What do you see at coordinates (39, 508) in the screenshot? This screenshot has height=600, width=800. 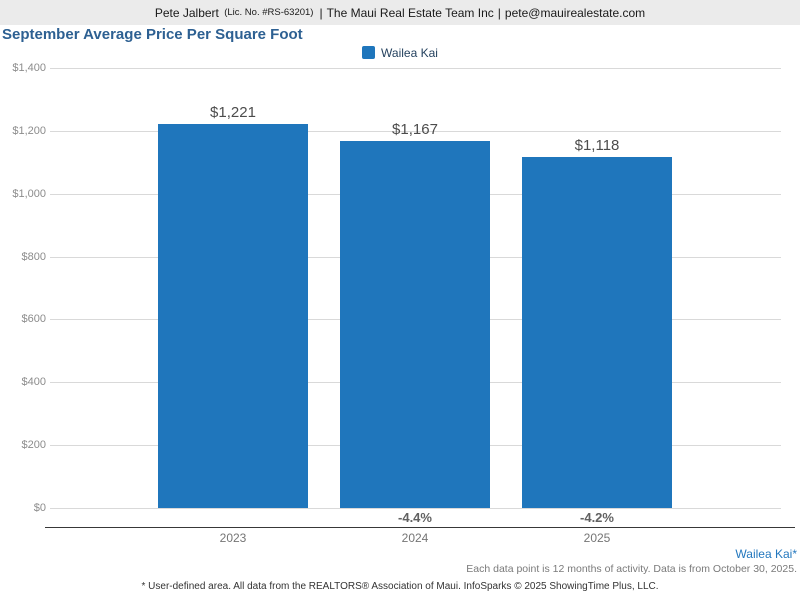 I see `y-axis-tick-label: $0` at bounding box center [39, 508].